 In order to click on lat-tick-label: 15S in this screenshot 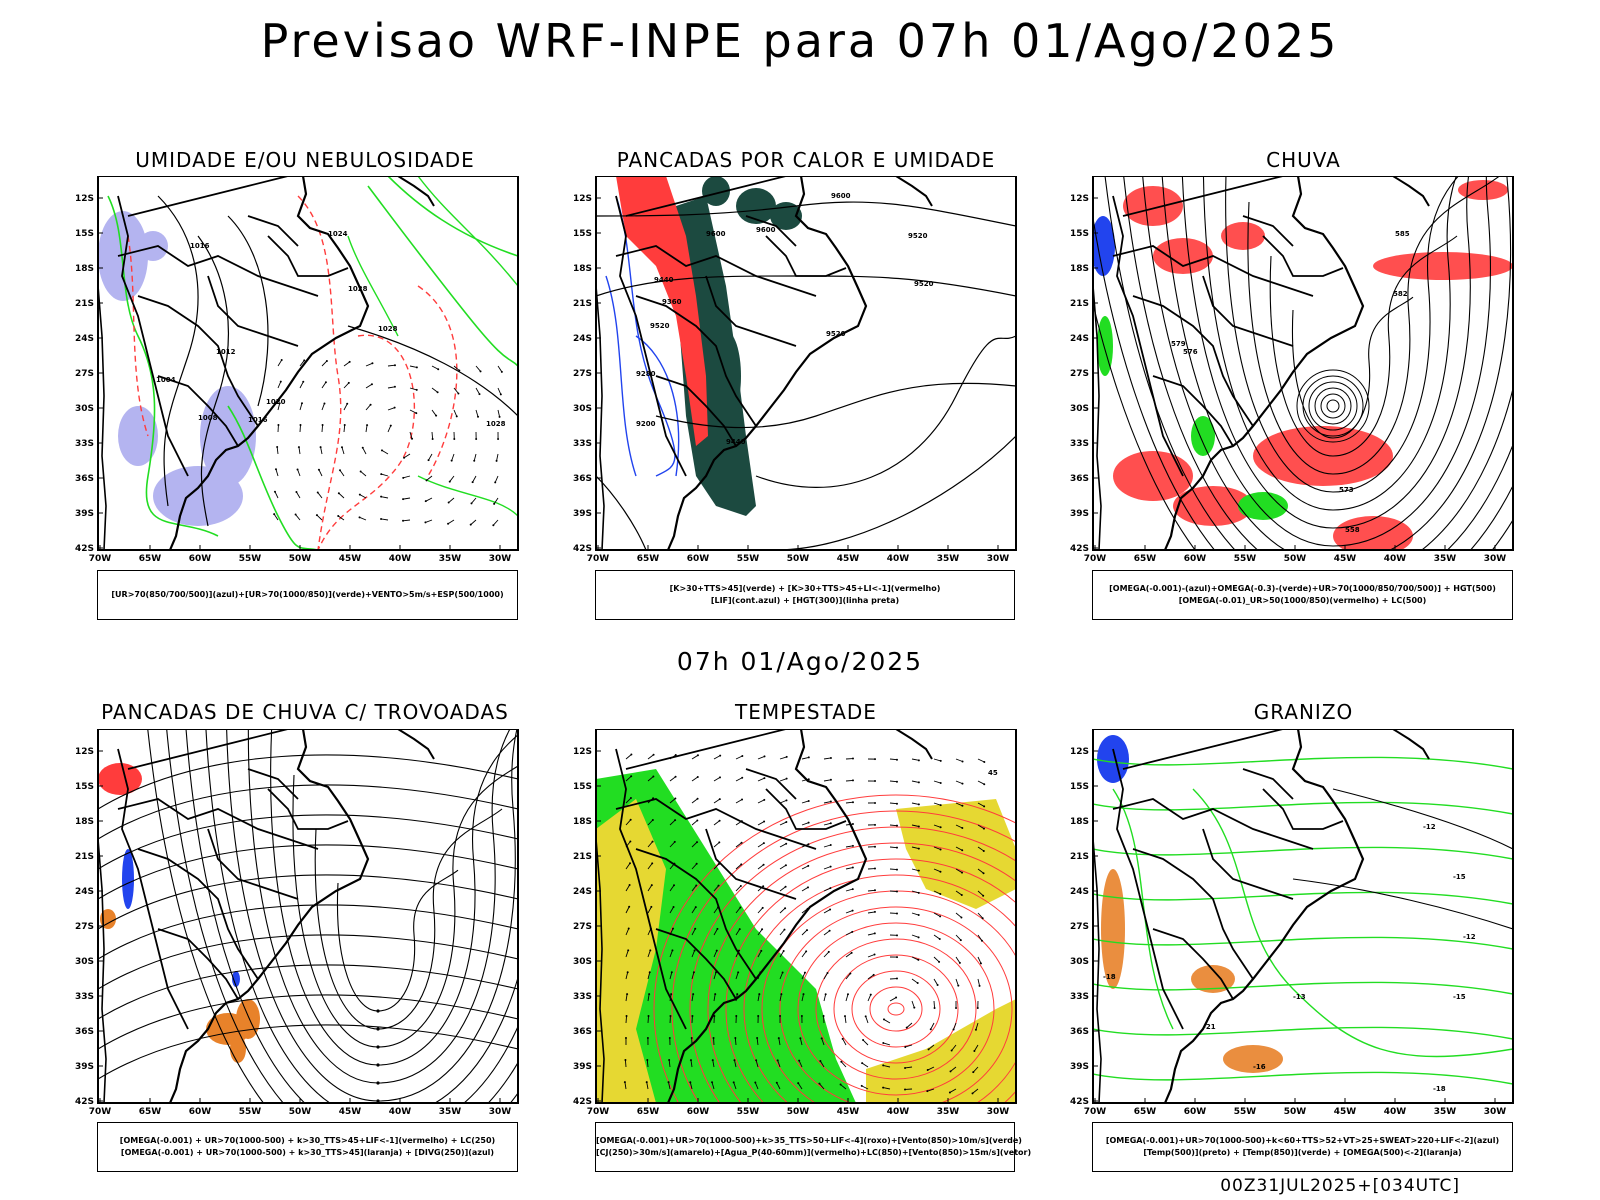, I will do `click(582, 234)`.